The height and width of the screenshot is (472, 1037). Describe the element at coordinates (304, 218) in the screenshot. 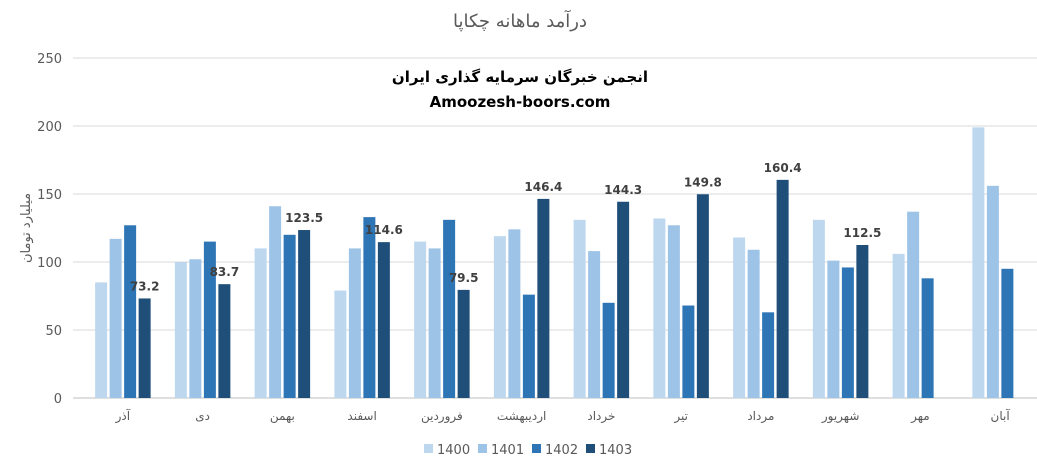

I see `data-label: 123.5` at that location.